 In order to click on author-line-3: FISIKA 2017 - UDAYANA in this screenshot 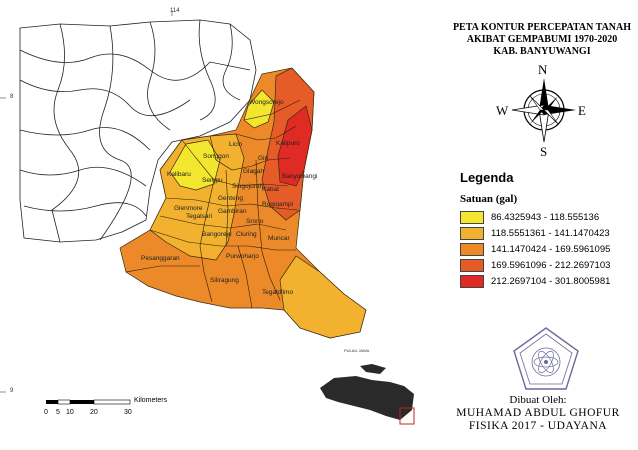, I will do `click(538, 426)`.